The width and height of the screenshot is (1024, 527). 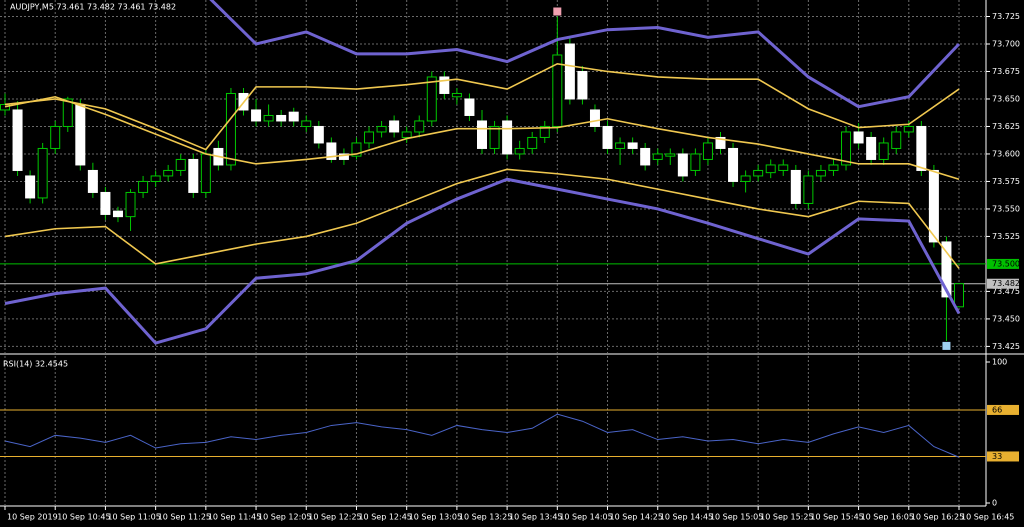 What do you see at coordinates (535, 517) in the screenshot?
I see `x-tick-label: 10 Sep 13:45` at bounding box center [535, 517].